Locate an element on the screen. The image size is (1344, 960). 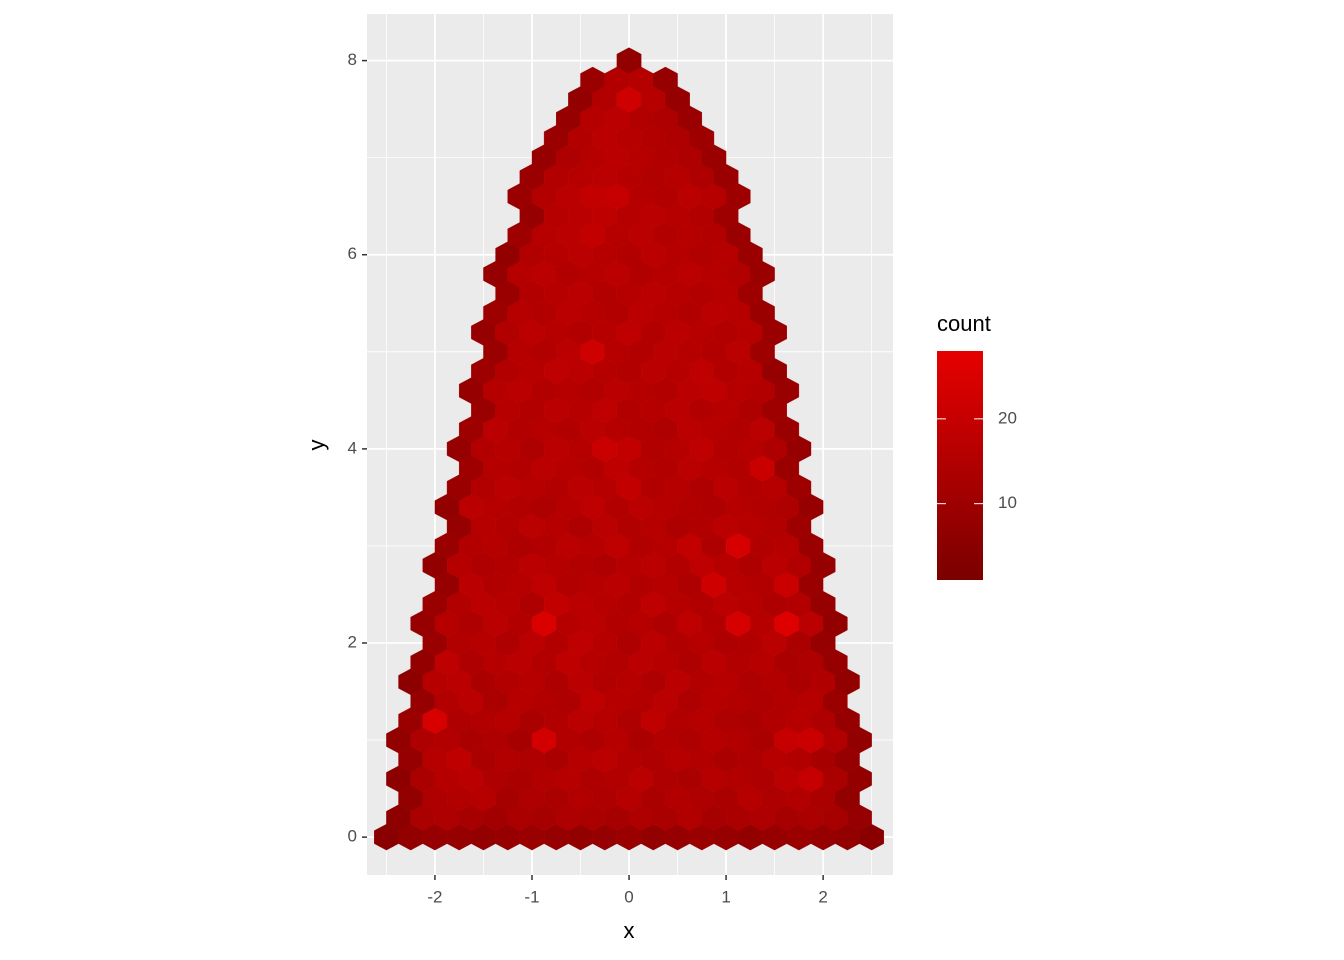
legend-label: 10 is located at coordinates (1007, 502).